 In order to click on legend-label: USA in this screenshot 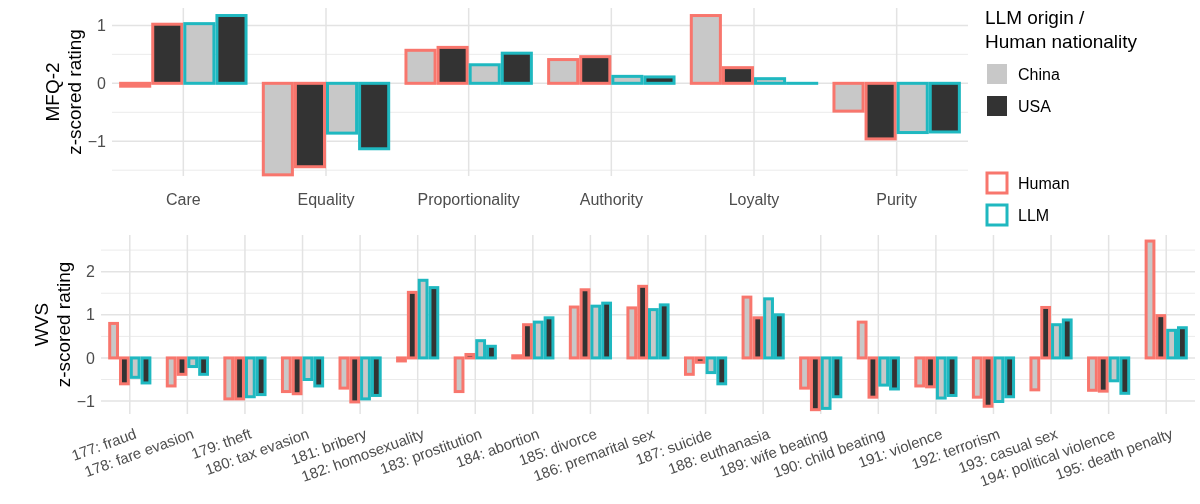, I will do `click(1035, 106)`.